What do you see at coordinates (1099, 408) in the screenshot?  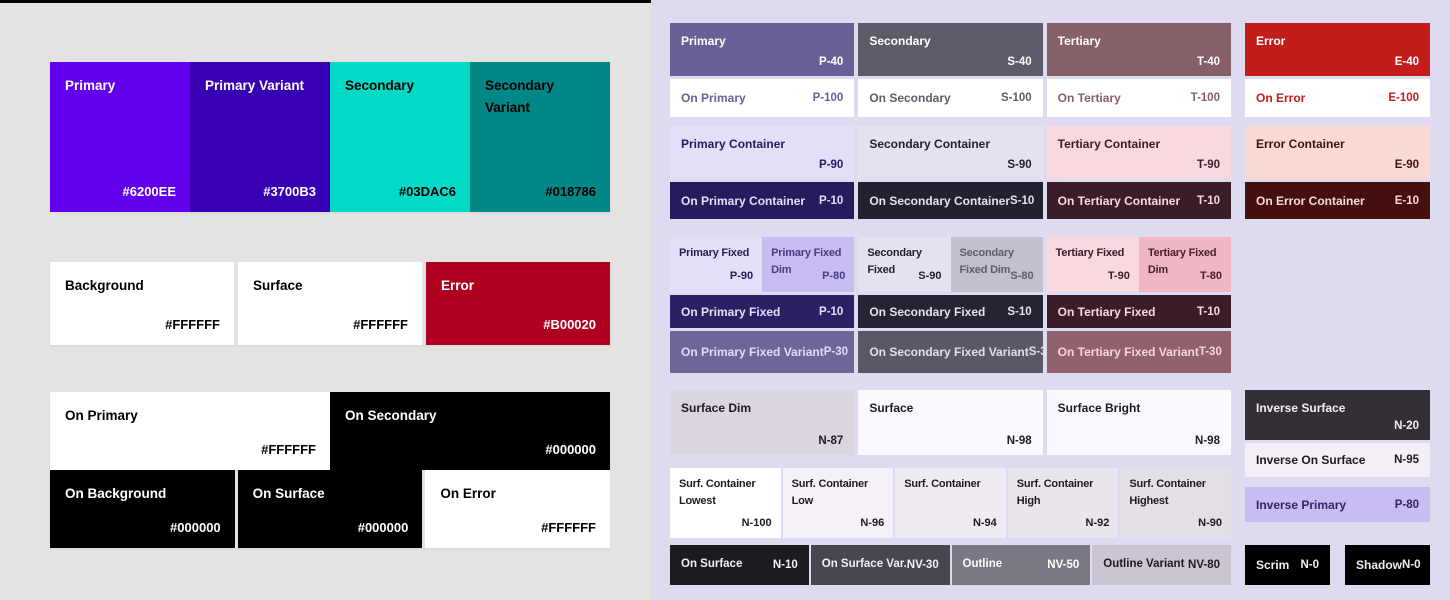 I see `swatch-label: Surface Bright` at bounding box center [1099, 408].